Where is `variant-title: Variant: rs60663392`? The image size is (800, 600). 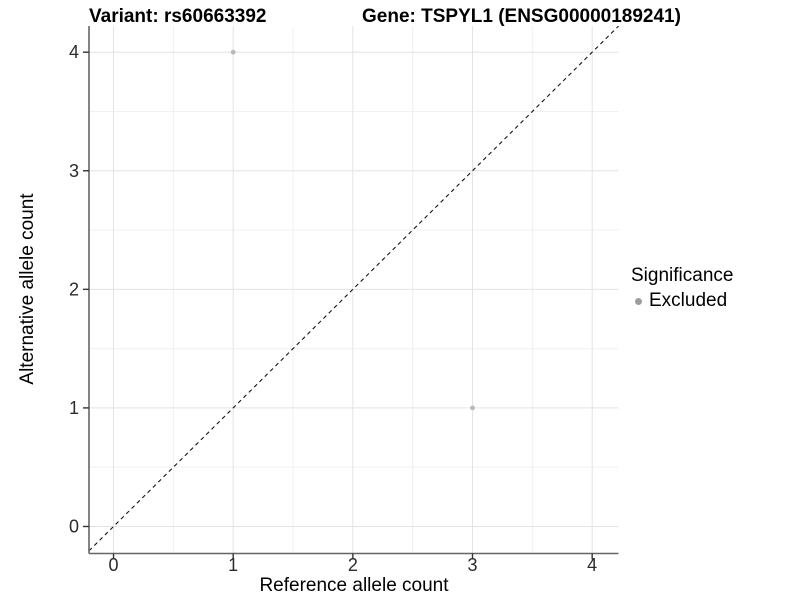 variant-title: Variant: rs60663392 is located at coordinates (178, 16).